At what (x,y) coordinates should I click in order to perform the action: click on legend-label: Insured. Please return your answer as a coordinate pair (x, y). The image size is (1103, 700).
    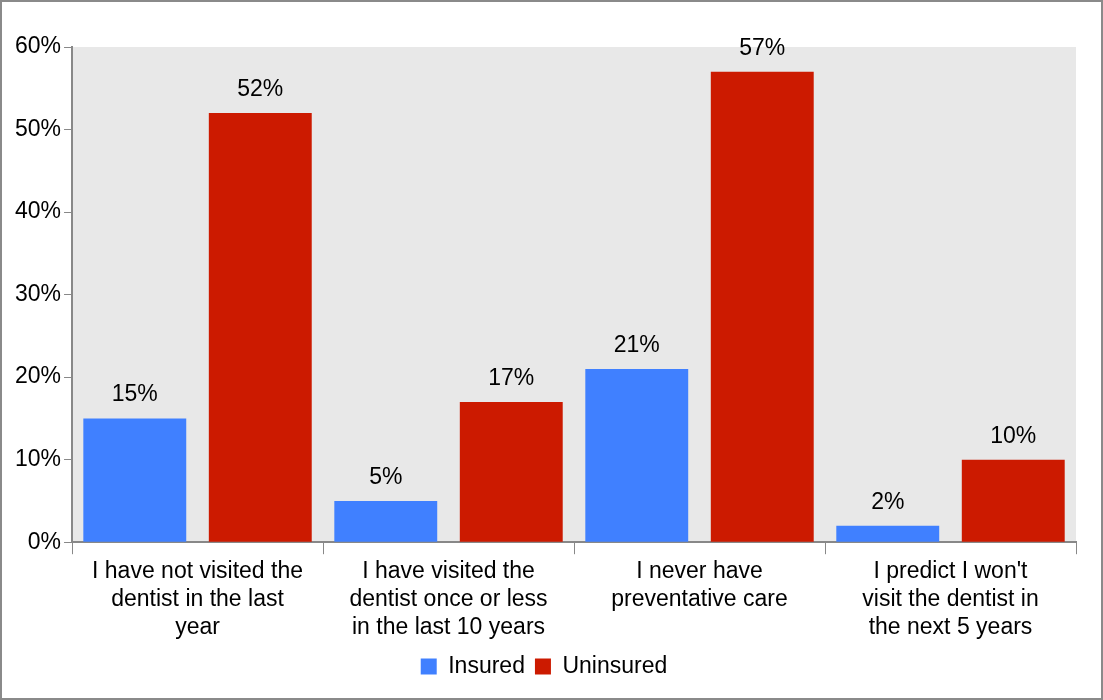
    Looking at the image, I should click on (486, 664).